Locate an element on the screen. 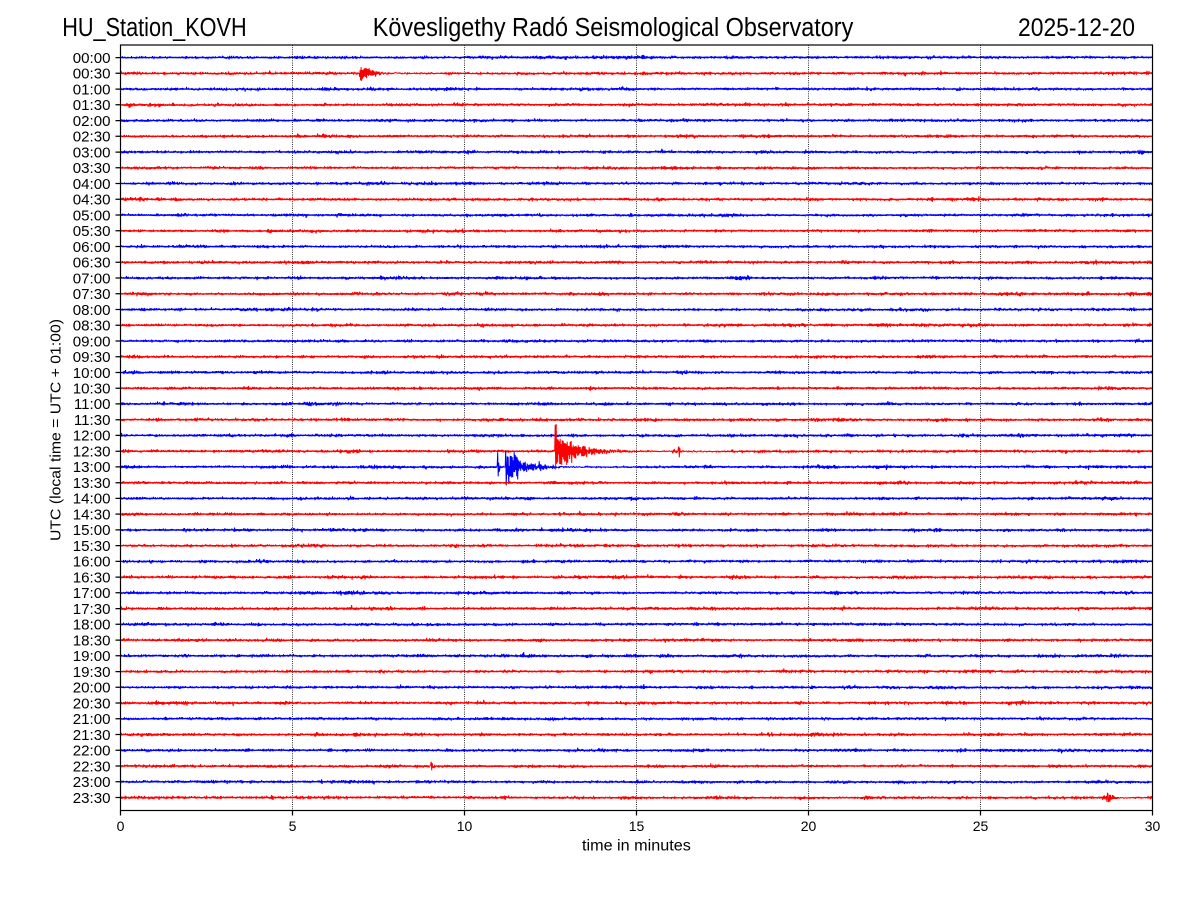 The height and width of the screenshot is (905, 1200). svg-text: 20:30 is located at coordinates (92, 703).